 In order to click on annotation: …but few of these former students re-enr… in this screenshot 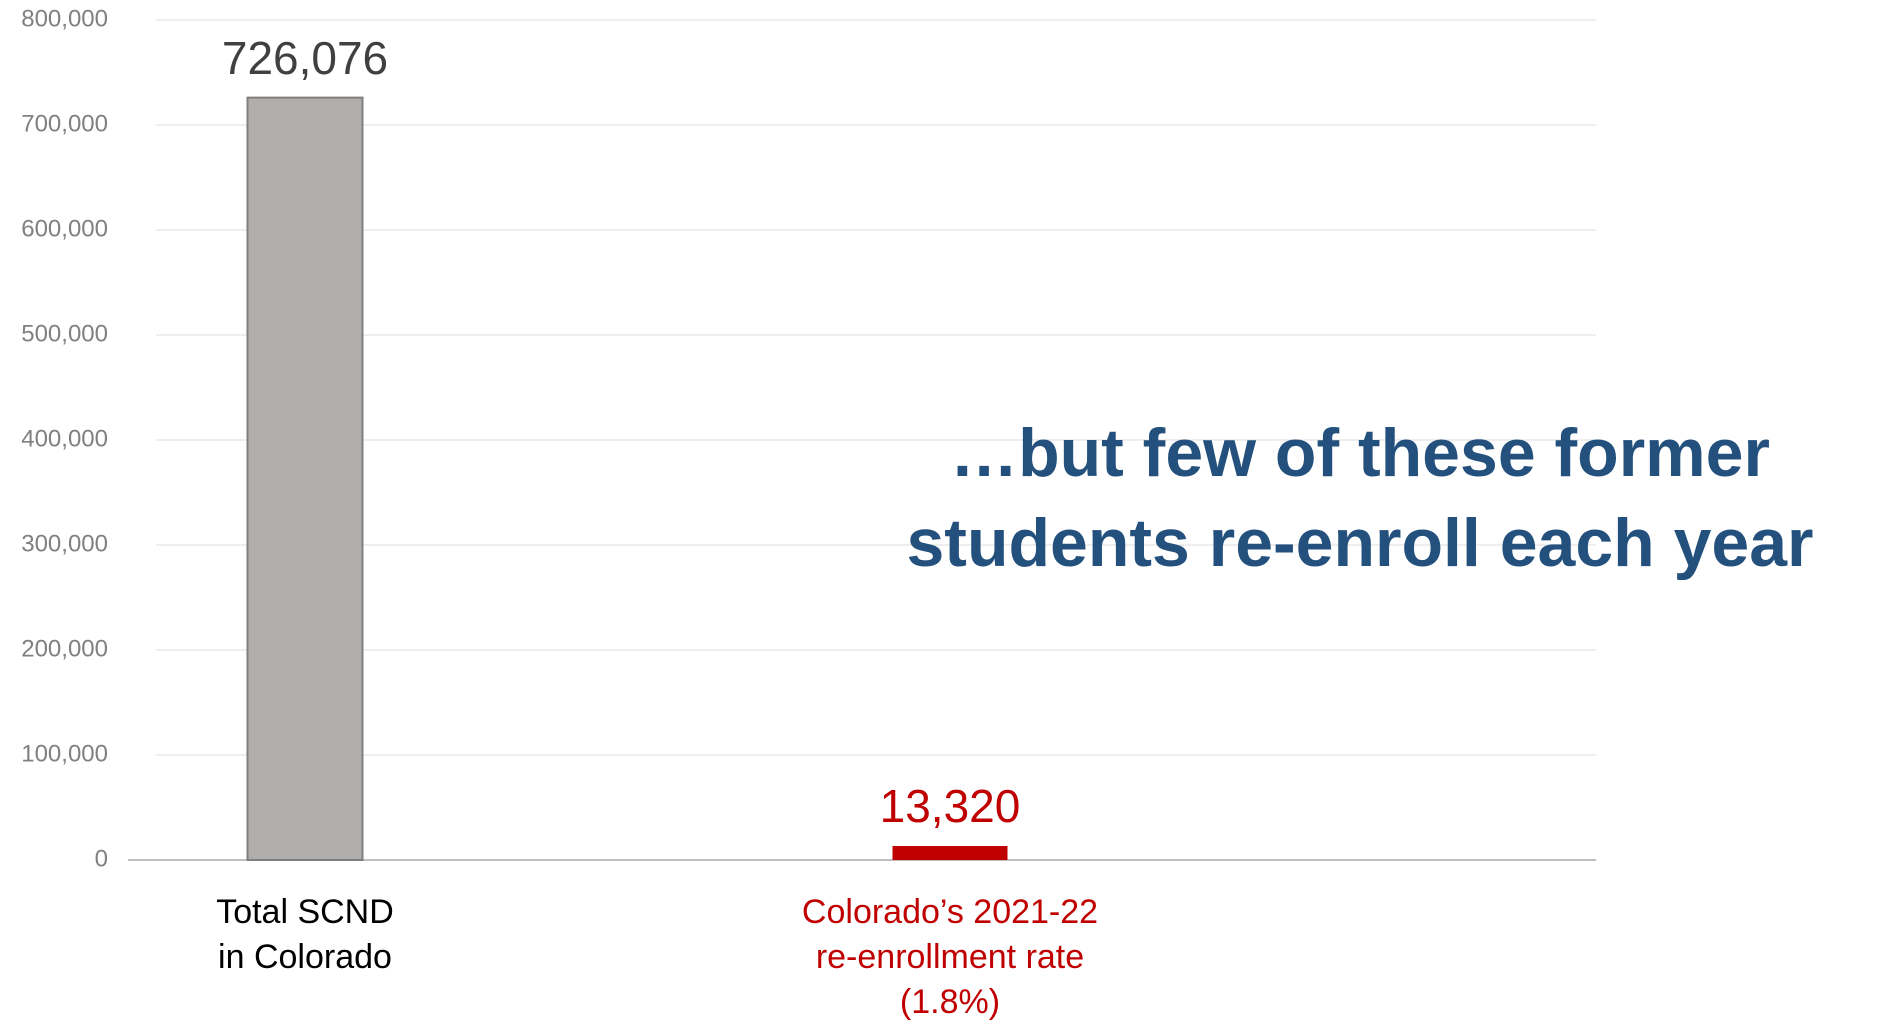, I will do `click(1360, 498)`.